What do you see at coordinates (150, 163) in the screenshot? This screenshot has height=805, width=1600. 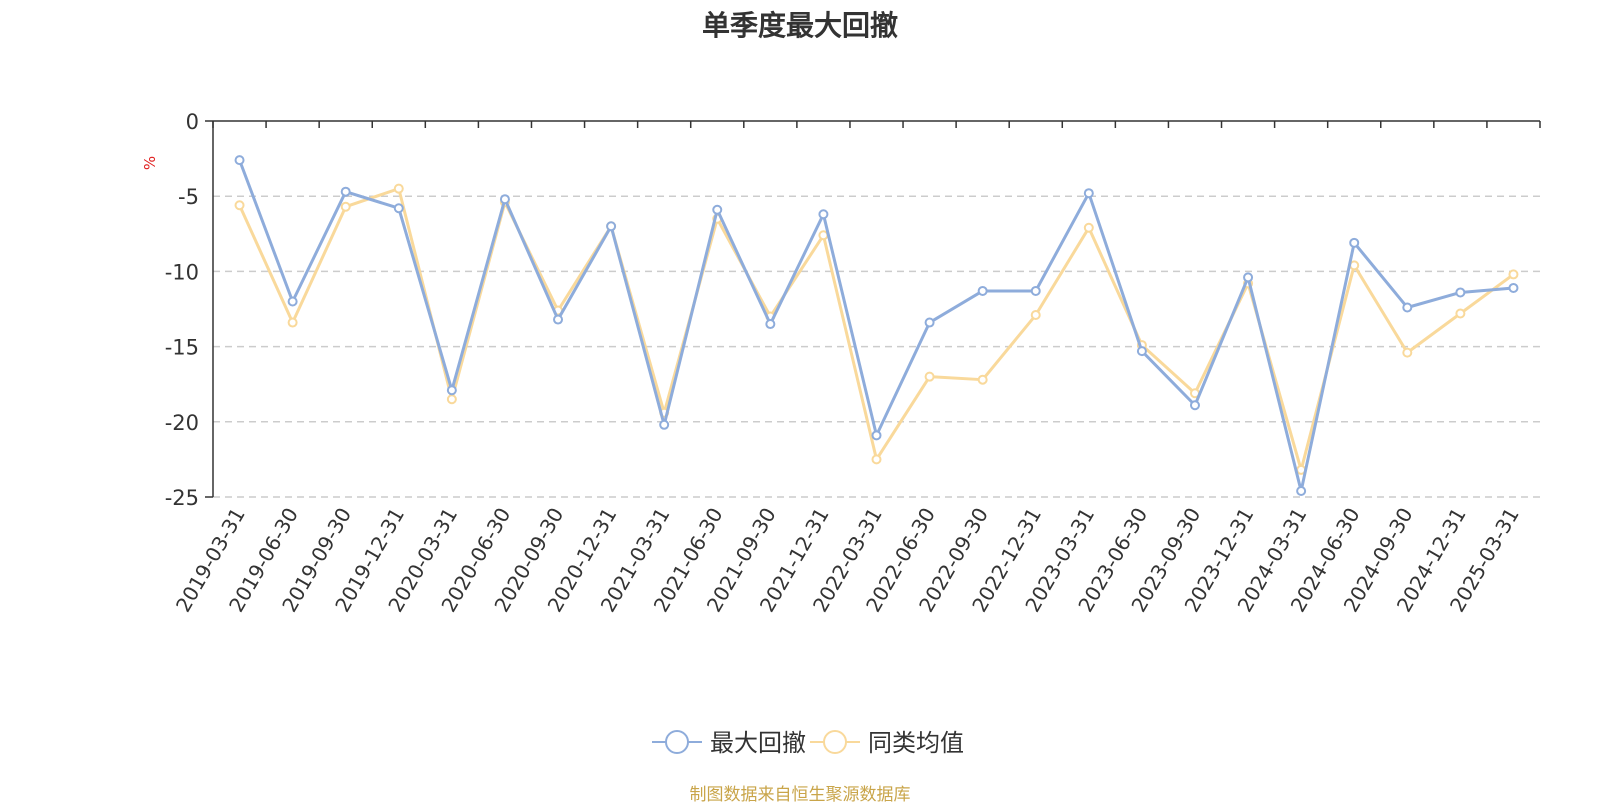 I see `y-axis-unit-label: %` at bounding box center [150, 163].